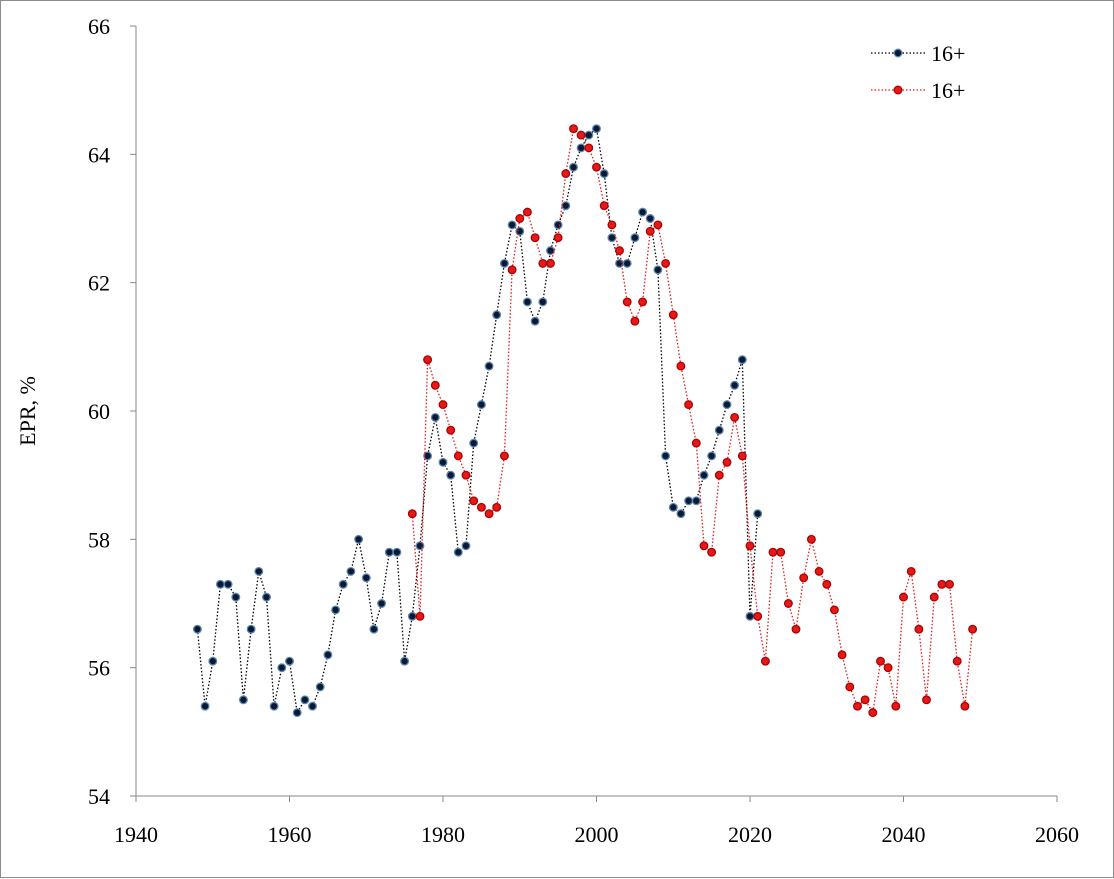 The height and width of the screenshot is (879, 1114). I want to click on x-tick-label: 1940, so click(136, 834).